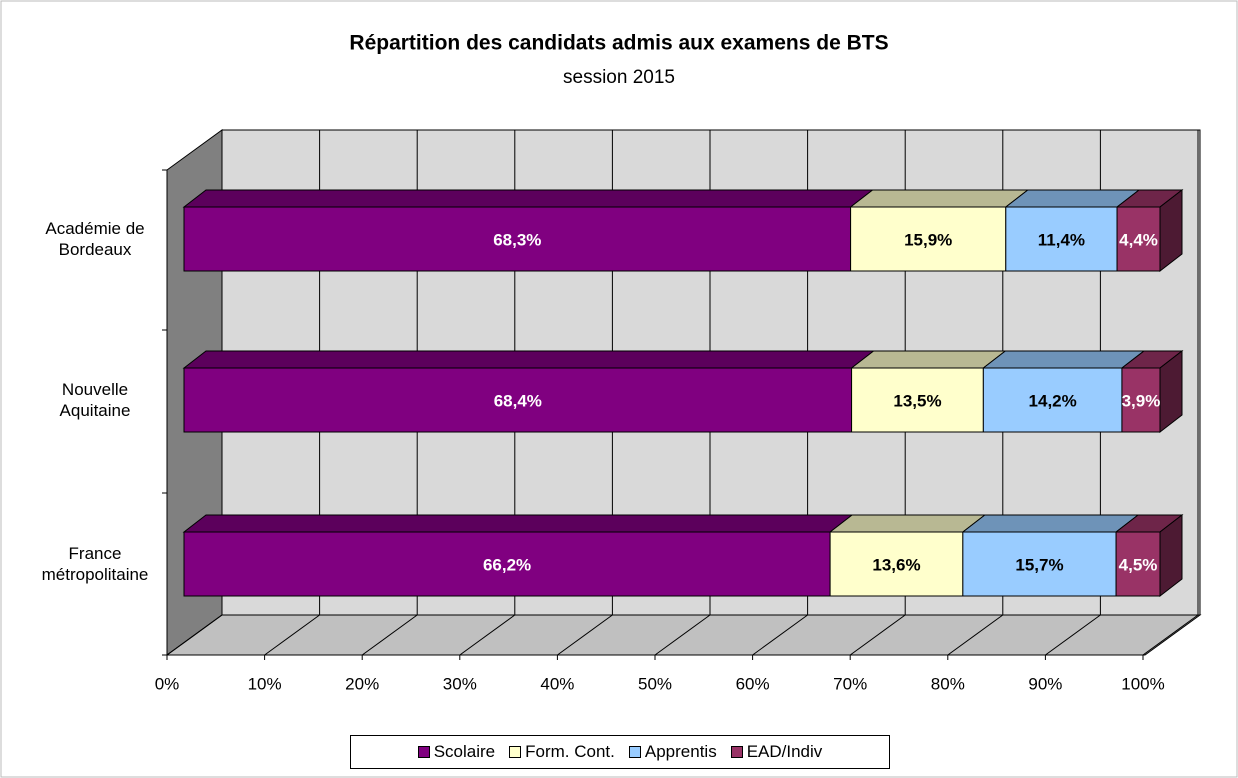 The height and width of the screenshot is (778, 1238). I want to click on x-tick-label: 90%, so click(1045, 683).